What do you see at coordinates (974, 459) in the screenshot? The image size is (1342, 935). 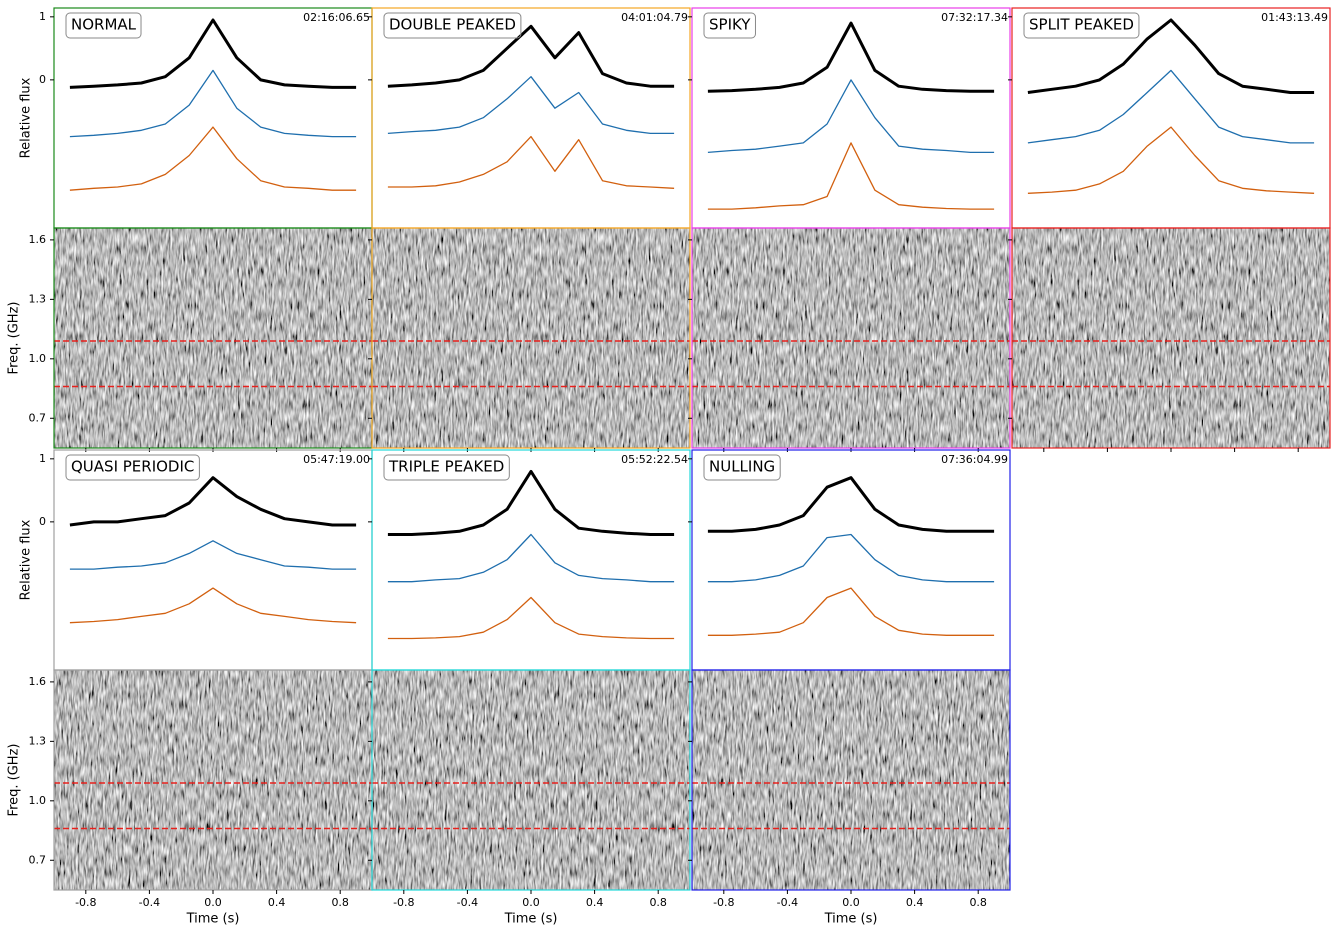 I see `timestamp: 07:36:04.99` at bounding box center [974, 459].